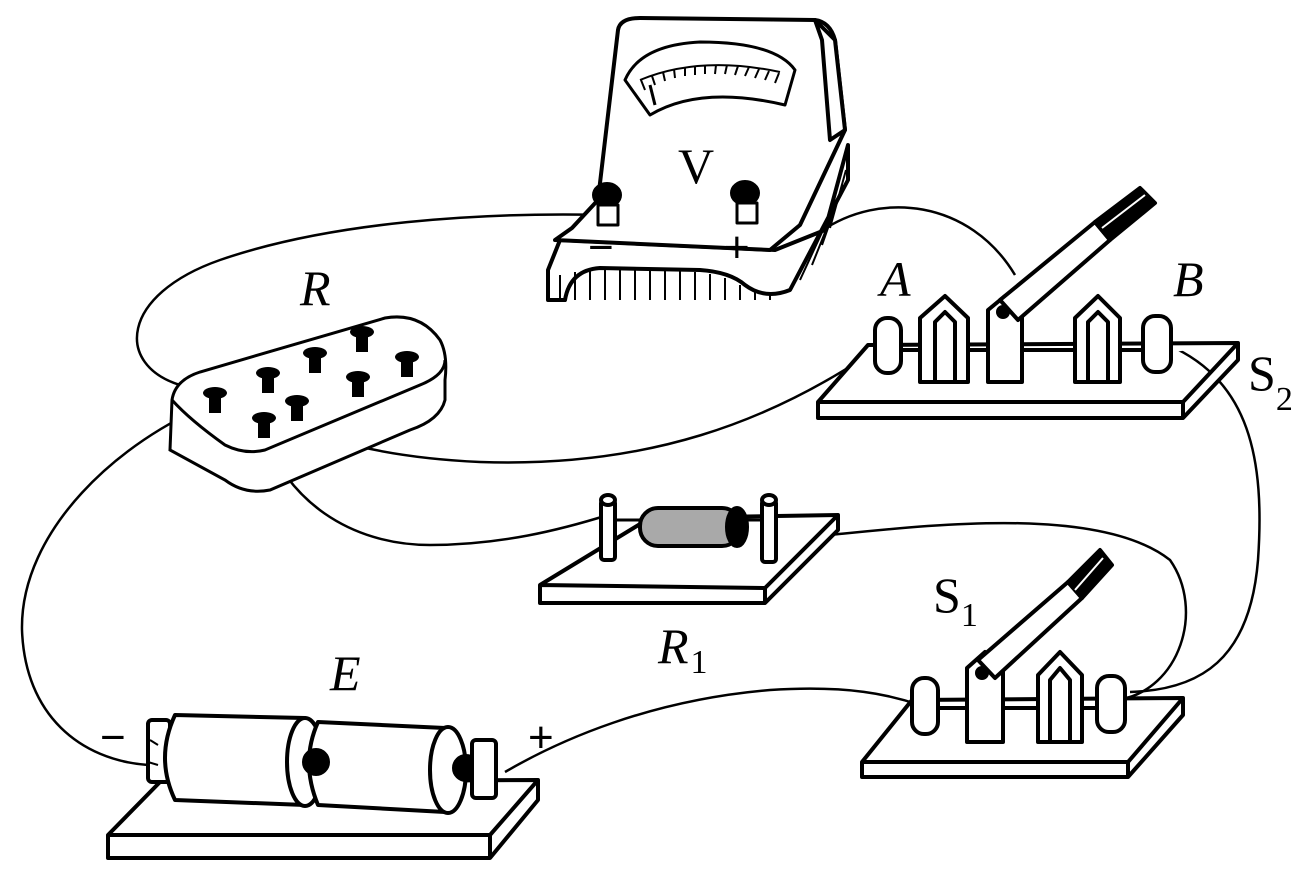 Image resolution: width=1309 pixels, height=880 pixels. I want to click on switch-s2-jaw-right, so click(1097, 339).